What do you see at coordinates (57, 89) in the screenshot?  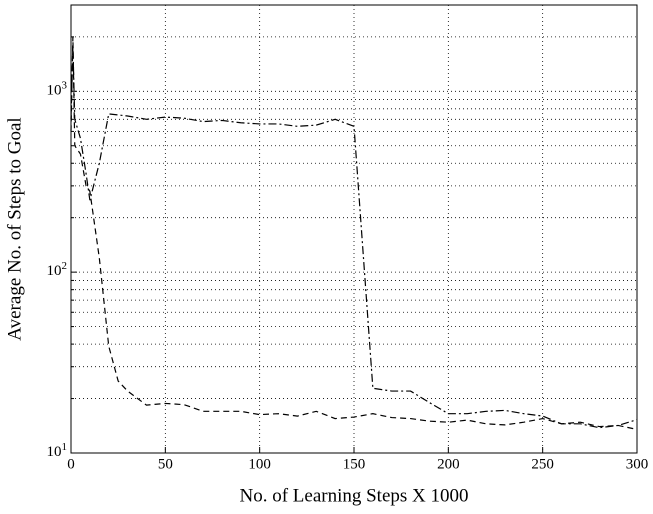 I see `y-tick-label: 10³` at bounding box center [57, 89].